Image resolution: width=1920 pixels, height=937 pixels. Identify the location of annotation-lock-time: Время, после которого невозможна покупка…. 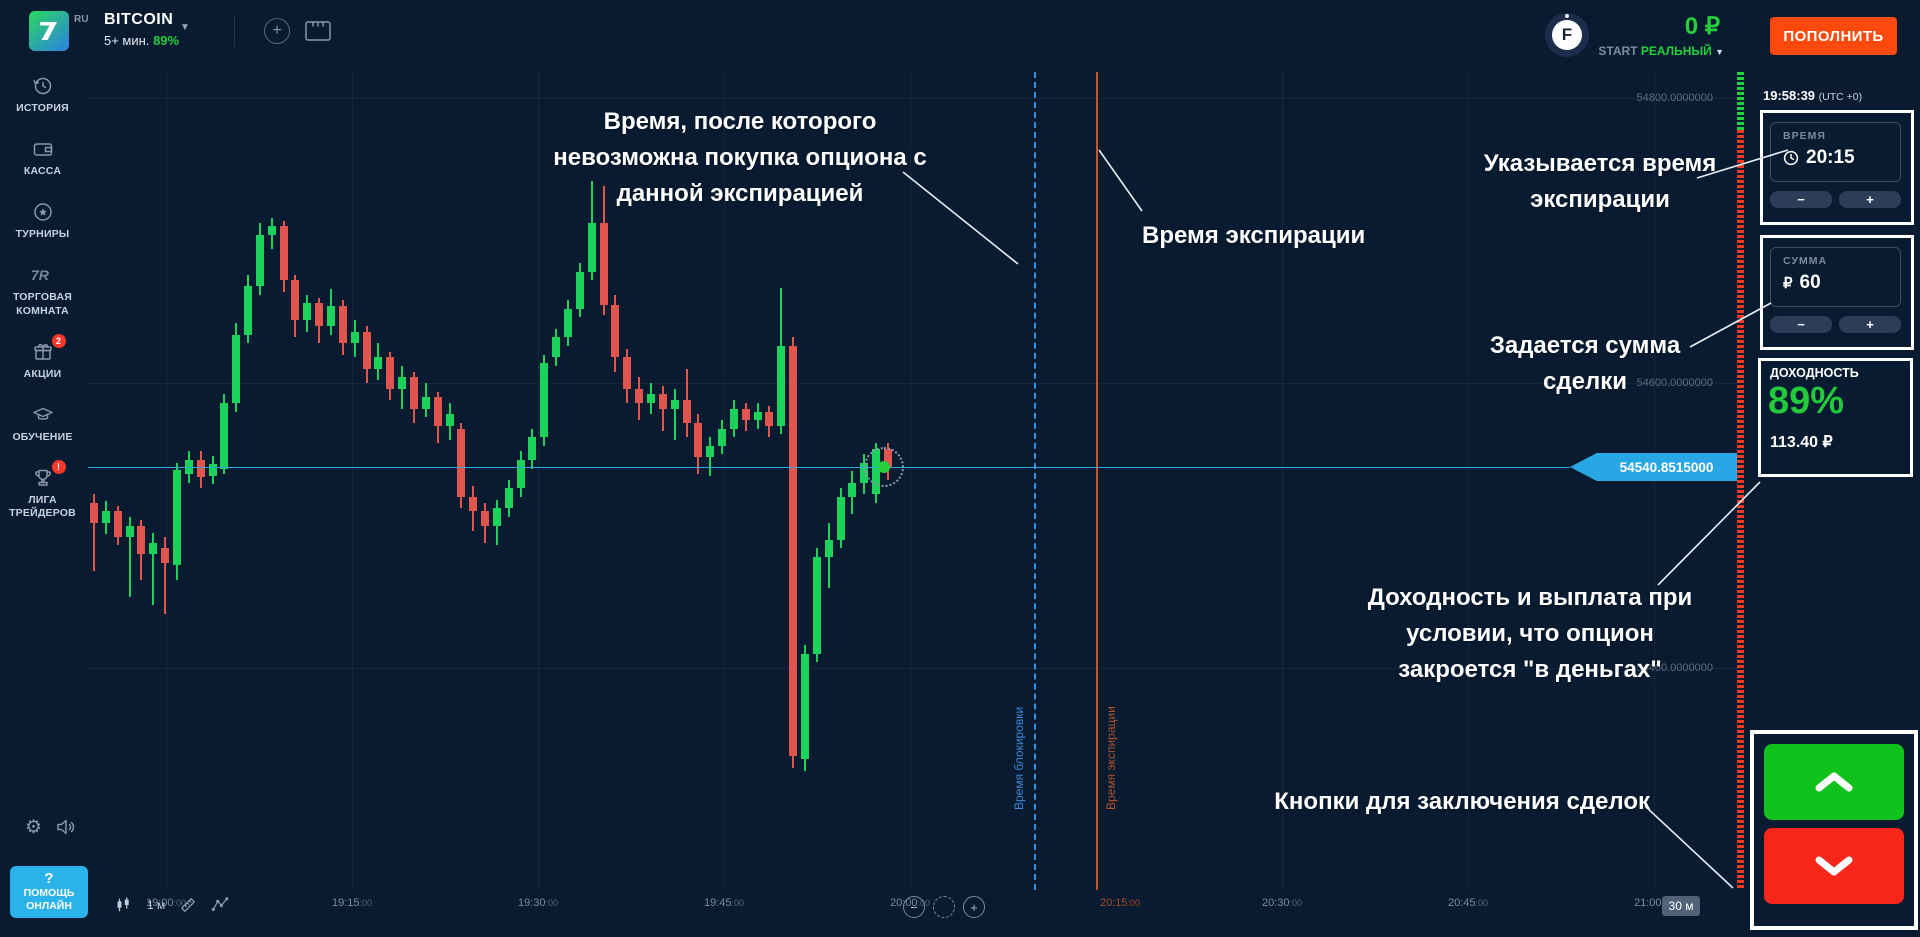
(740, 157).